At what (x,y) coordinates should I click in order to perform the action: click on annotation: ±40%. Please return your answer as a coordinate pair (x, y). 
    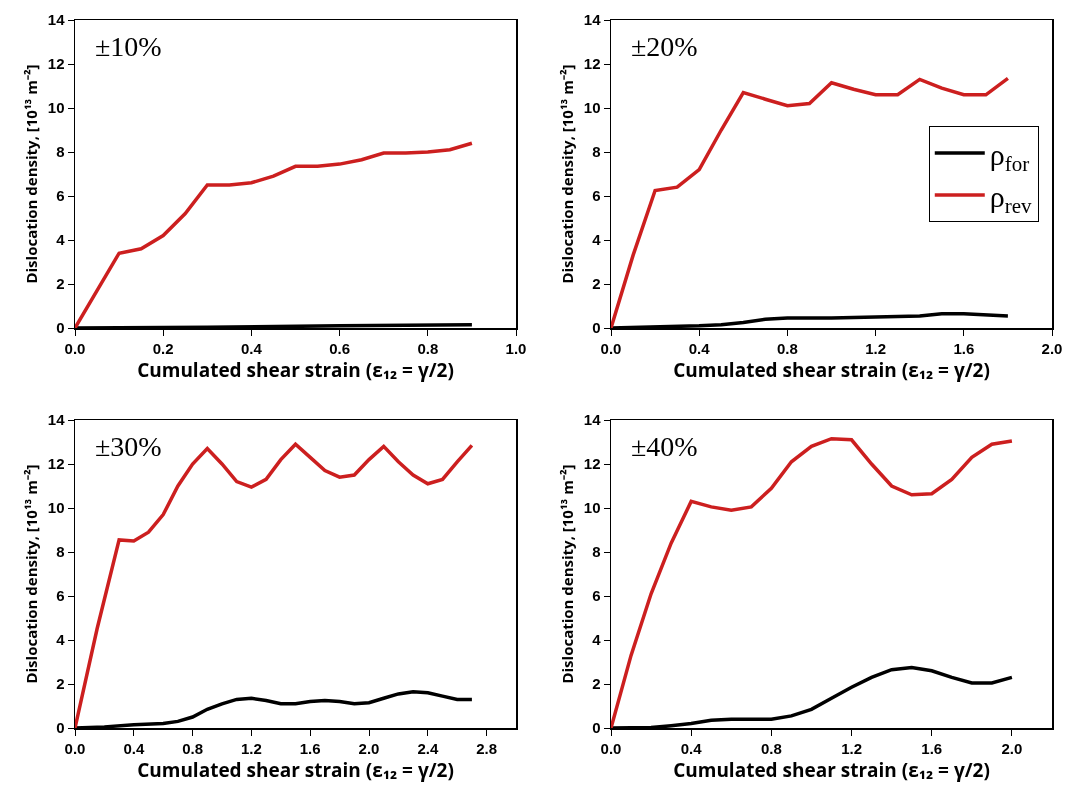
    Looking at the image, I should click on (664, 446).